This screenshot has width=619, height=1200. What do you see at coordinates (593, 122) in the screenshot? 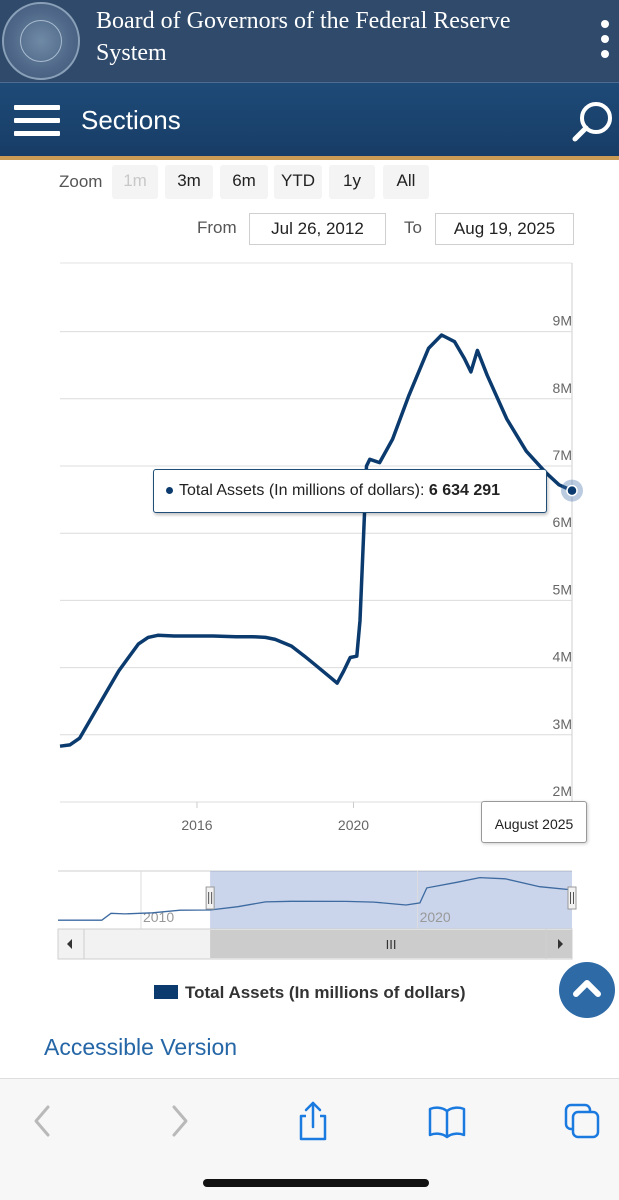
I see `search-icon` at bounding box center [593, 122].